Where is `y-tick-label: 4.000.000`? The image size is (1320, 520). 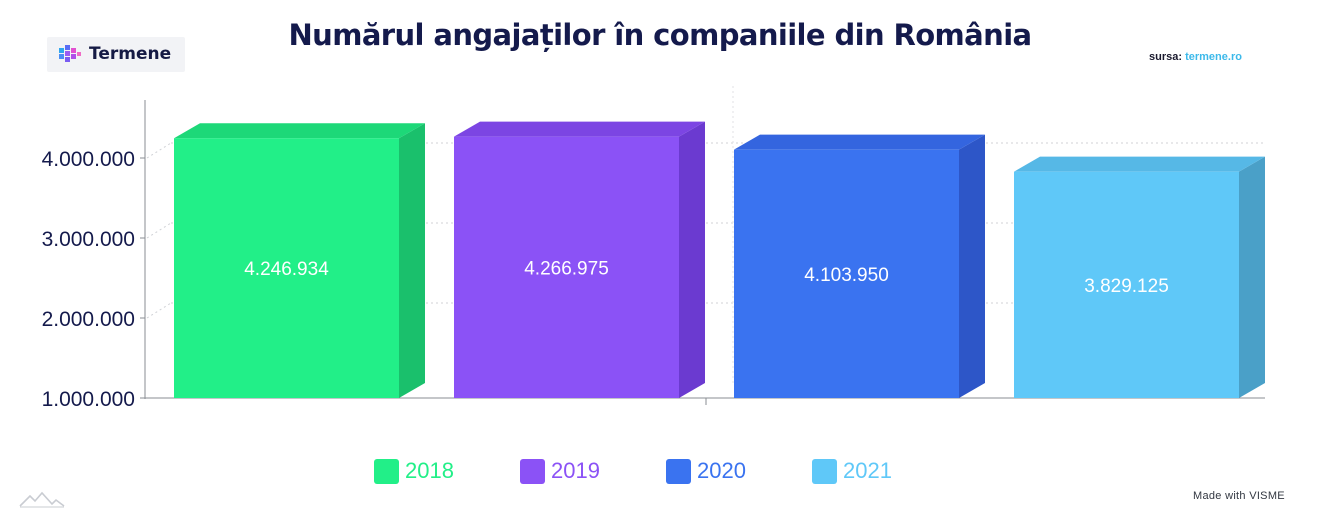
y-tick-label: 4.000.000 is located at coordinates (88, 159).